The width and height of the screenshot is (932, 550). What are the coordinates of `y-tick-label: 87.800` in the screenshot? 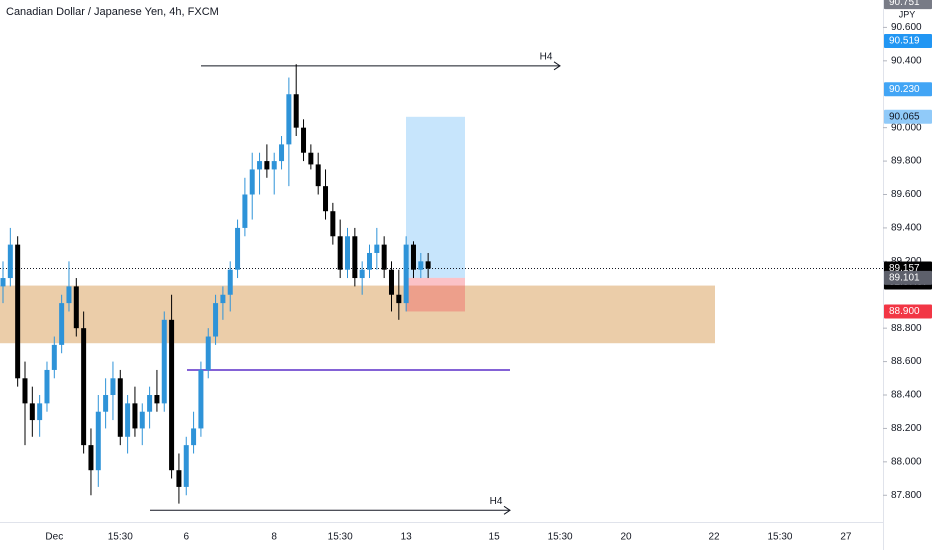 It's located at (906, 495).